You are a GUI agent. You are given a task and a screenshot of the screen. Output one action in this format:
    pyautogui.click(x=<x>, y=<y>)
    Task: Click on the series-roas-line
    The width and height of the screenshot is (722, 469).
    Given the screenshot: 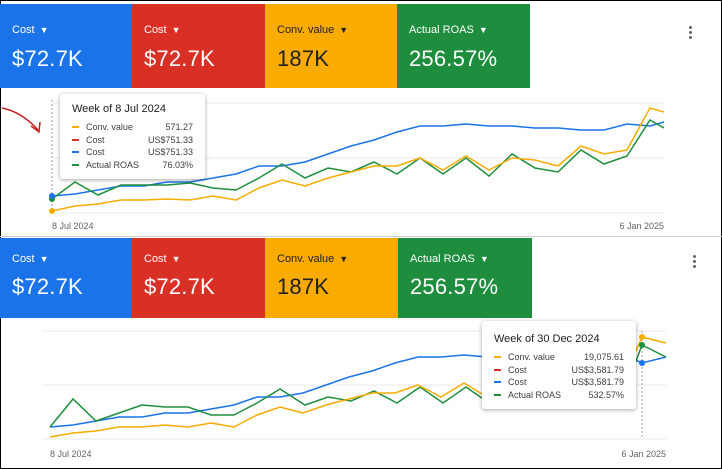 What is the action you would take?
    pyautogui.click(x=358, y=159)
    